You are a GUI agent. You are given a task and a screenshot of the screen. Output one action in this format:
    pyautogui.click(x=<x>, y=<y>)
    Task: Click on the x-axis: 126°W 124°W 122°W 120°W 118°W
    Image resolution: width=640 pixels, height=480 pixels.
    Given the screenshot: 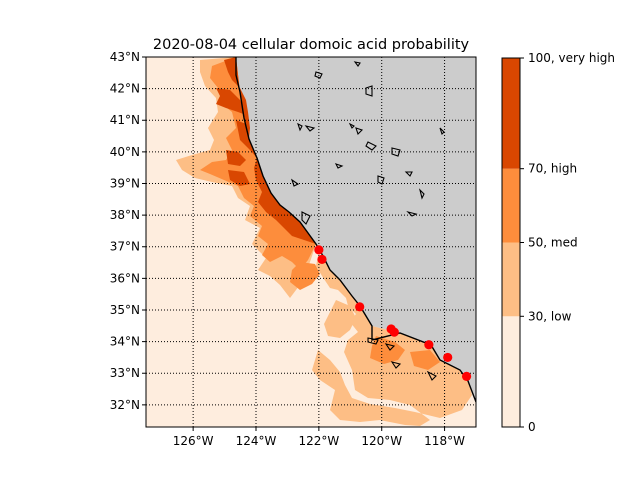 What is the action you would take?
    pyautogui.click(x=319, y=437)
    